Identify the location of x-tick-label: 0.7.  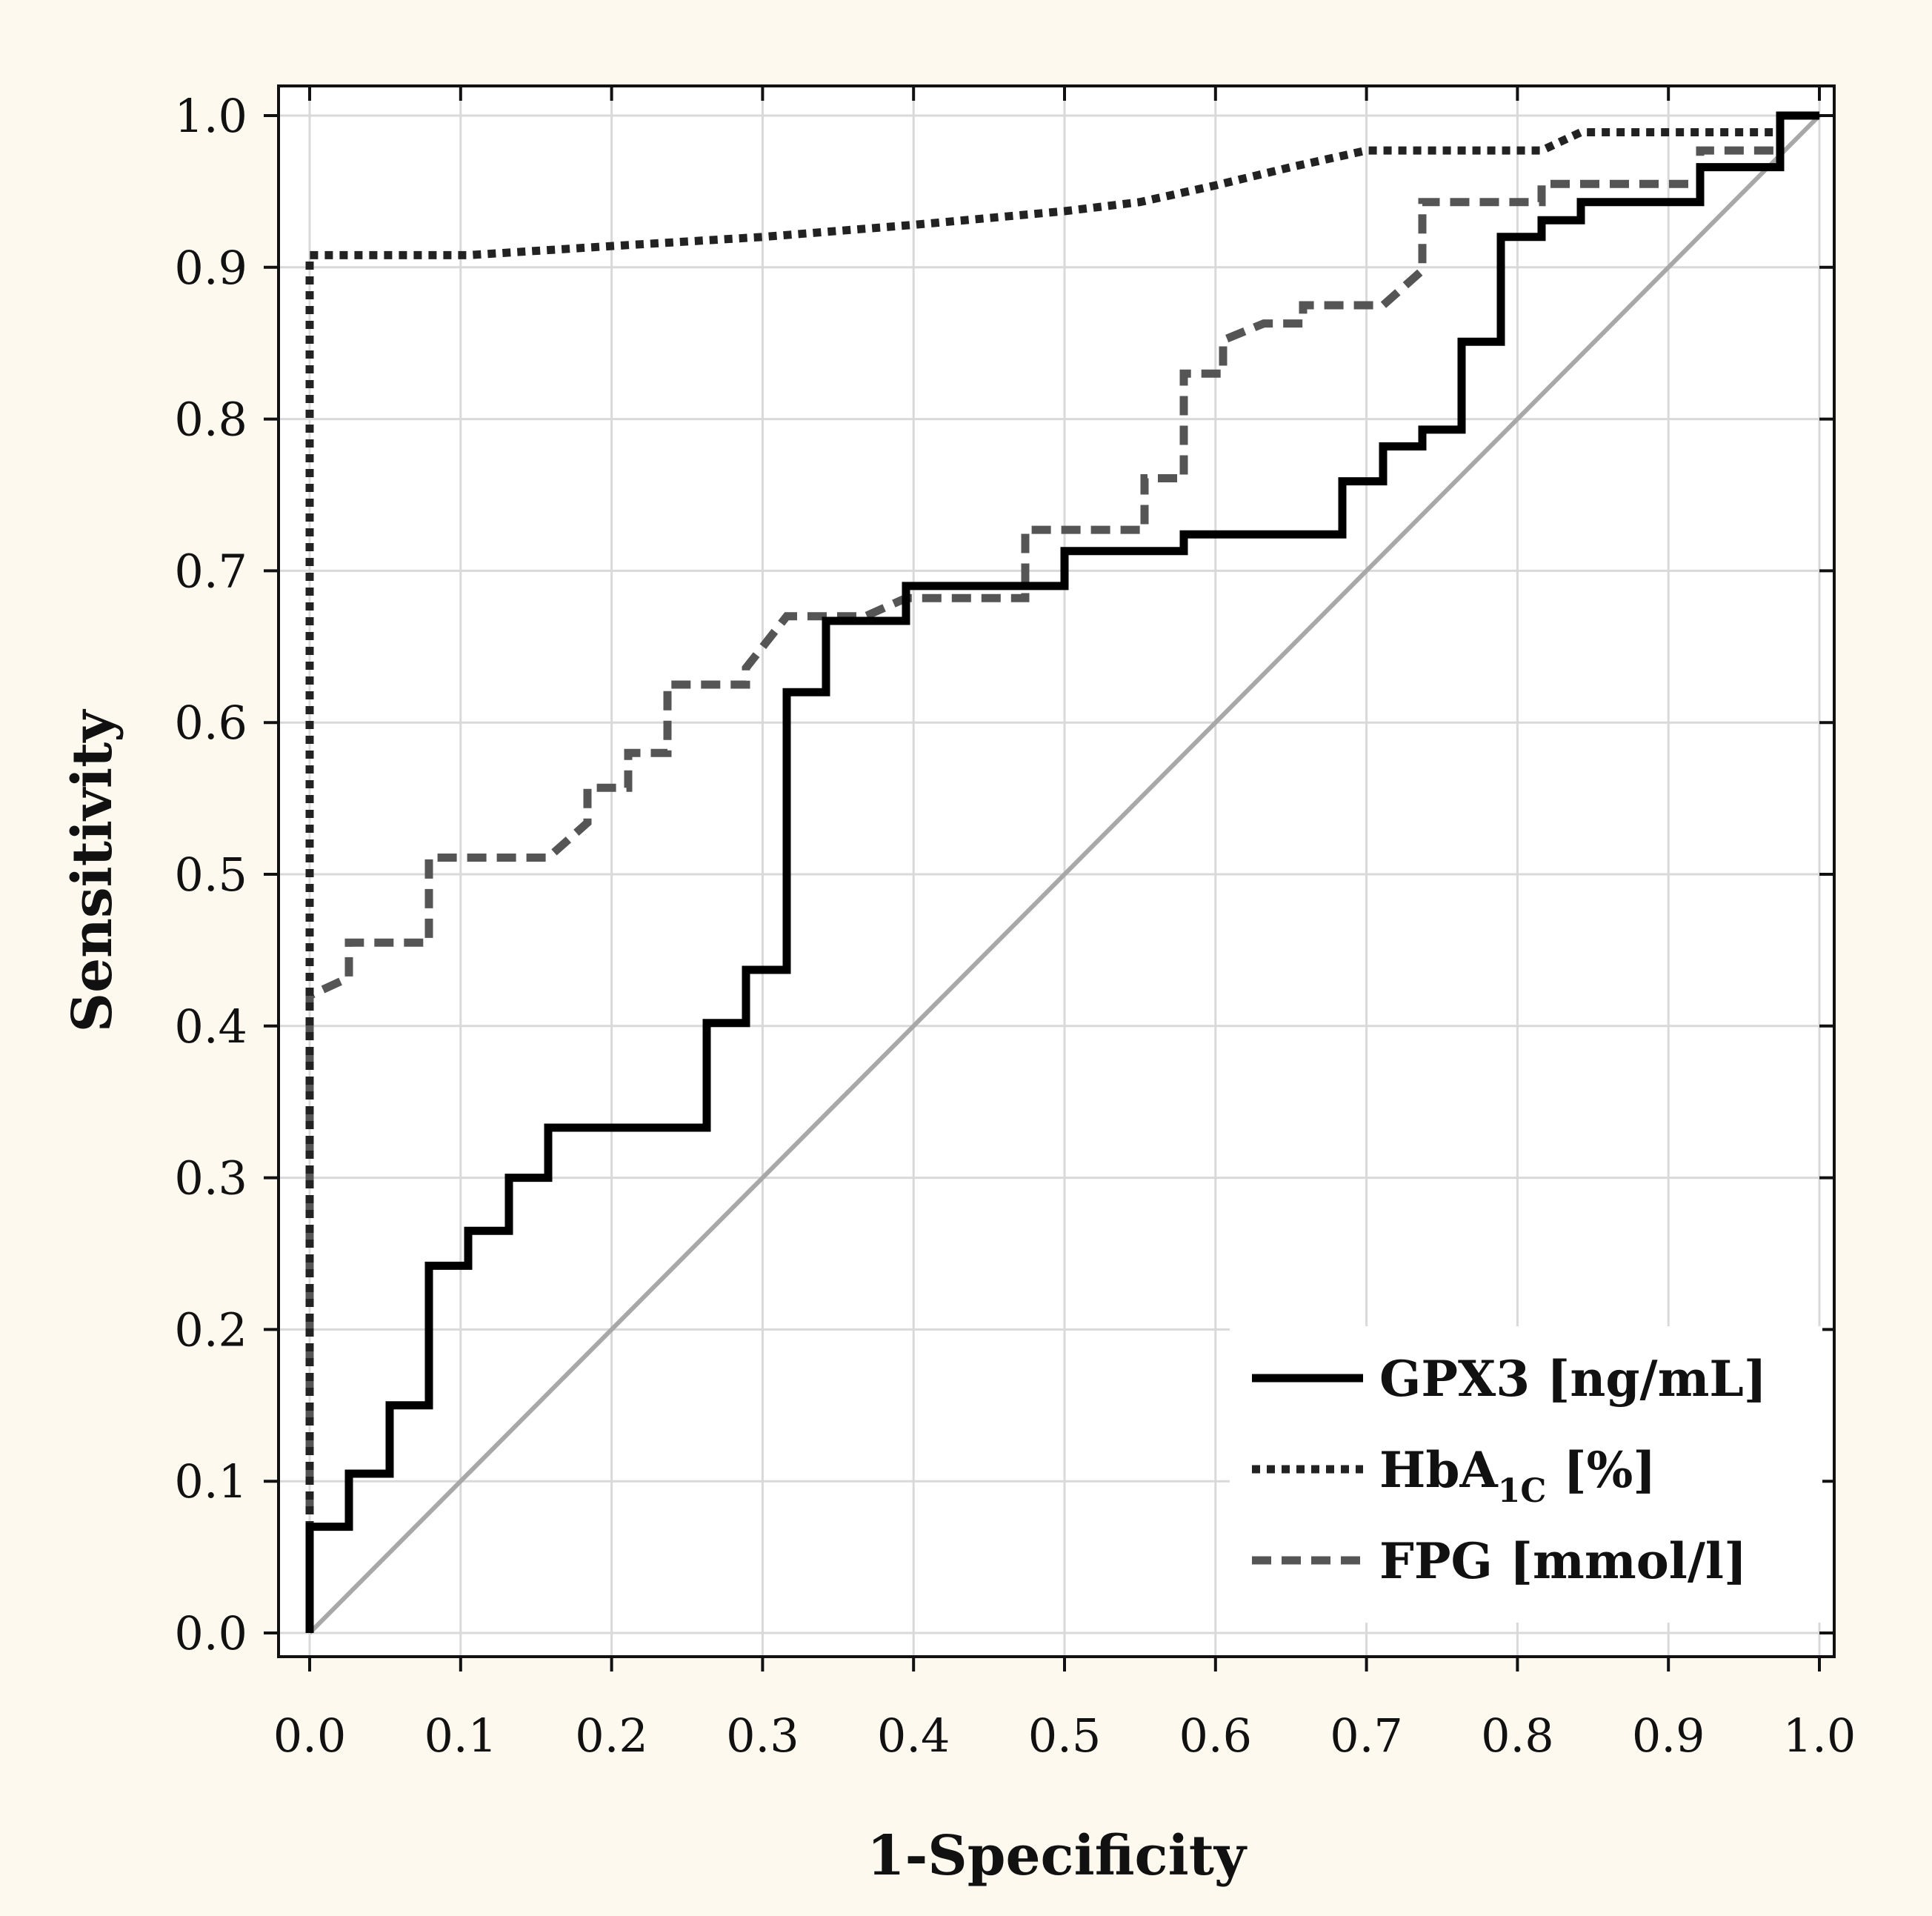
(1367, 1736).